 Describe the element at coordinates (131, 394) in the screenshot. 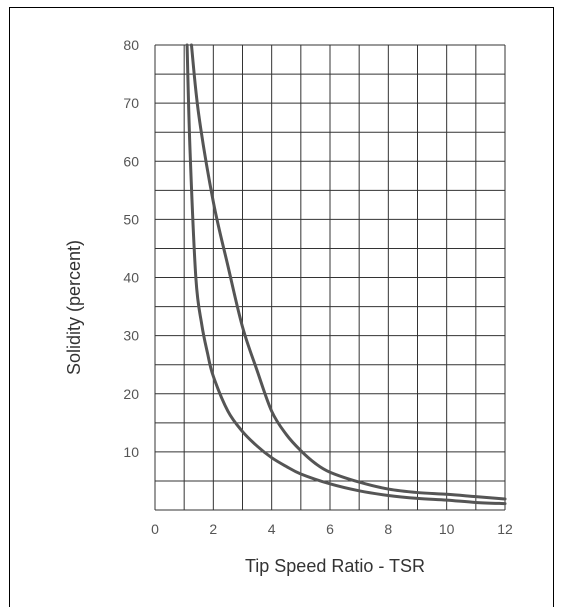

I see `y-tick-label: 20` at that location.